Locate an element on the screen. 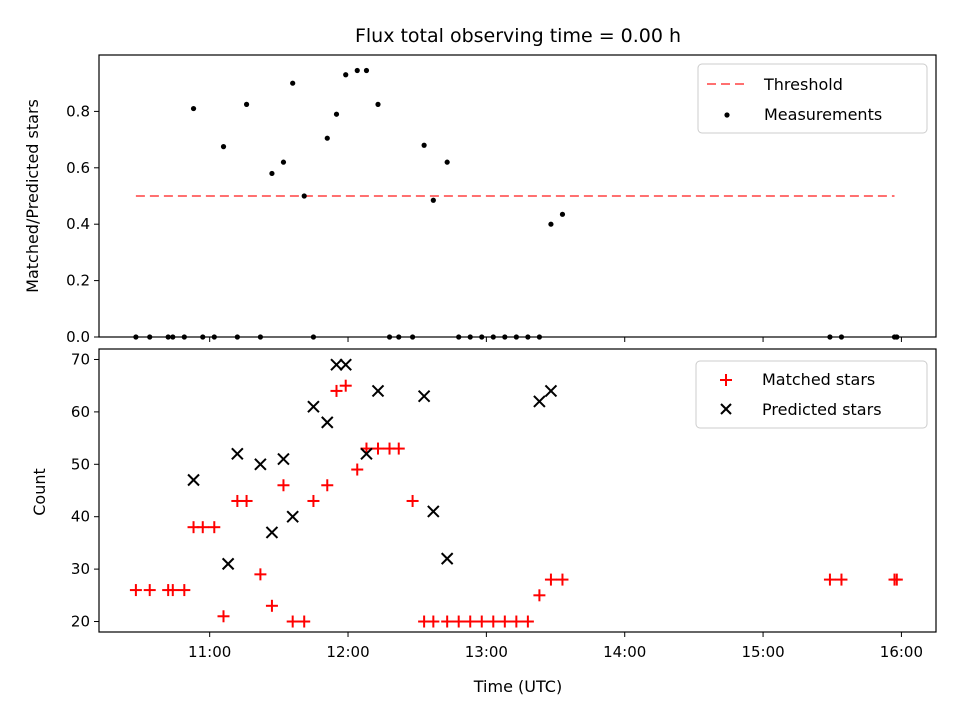  bottom-y-axis-label: Count is located at coordinates (39, 492).